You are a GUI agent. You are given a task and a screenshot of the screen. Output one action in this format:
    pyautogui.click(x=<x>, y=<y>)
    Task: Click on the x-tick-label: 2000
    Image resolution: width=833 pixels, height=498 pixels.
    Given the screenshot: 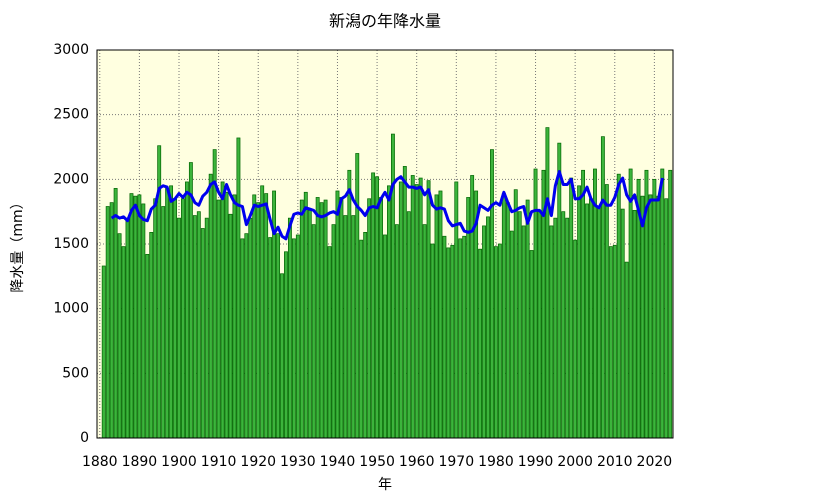 What is the action you would take?
    pyautogui.click(x=575, y=462)
    